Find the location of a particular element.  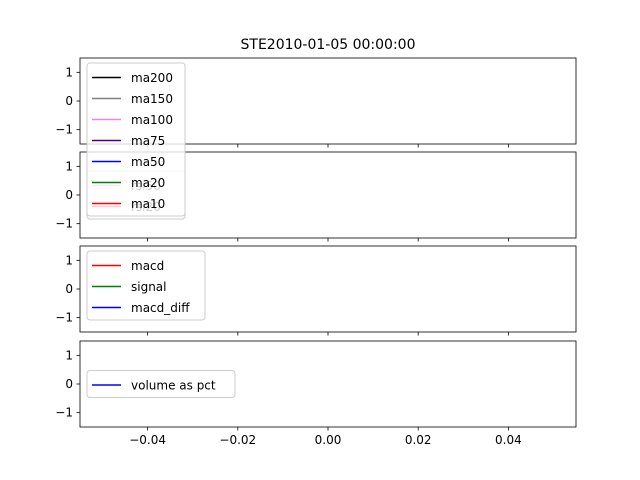

x-tick-label: 0.00 is located at coordinates (328, 440).